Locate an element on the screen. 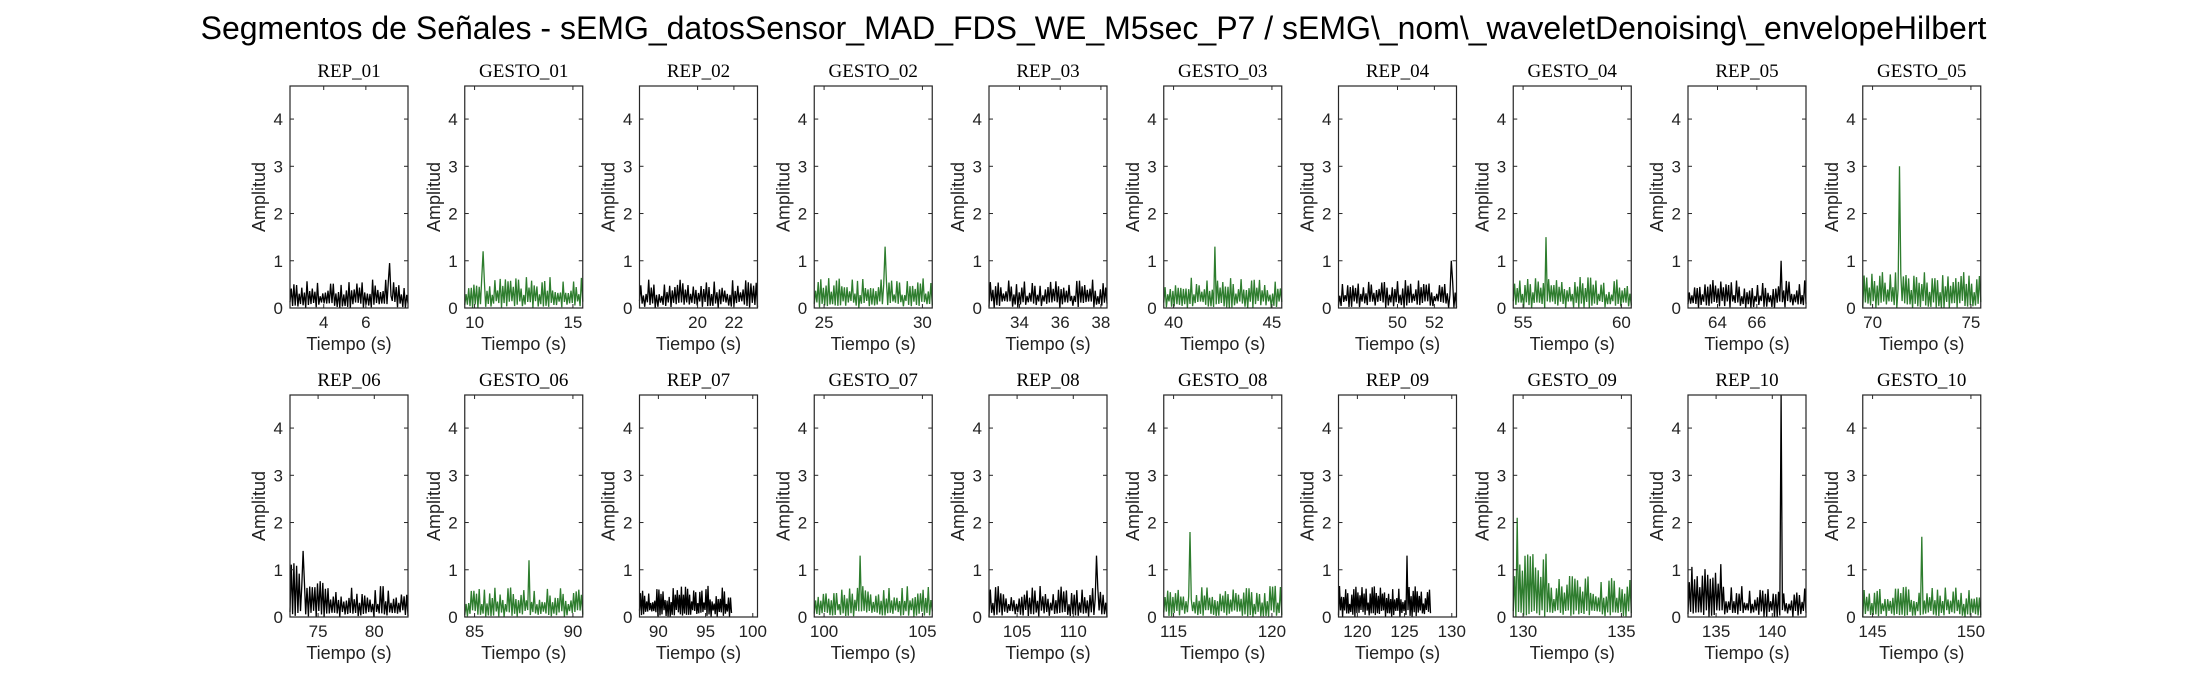 This screenshot has height=688, width=2187. subplot-title: REP_10 is located at coordinates (1746, 380).